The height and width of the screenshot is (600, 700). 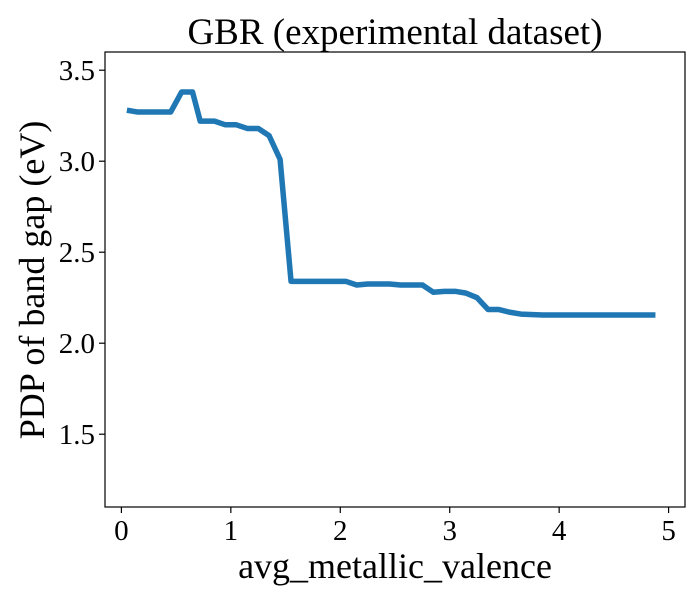 What do you see at coordinates (77, 435) in the screenshot?
I see `y-tick-label: 1.5` at bounding box center [77, 435].